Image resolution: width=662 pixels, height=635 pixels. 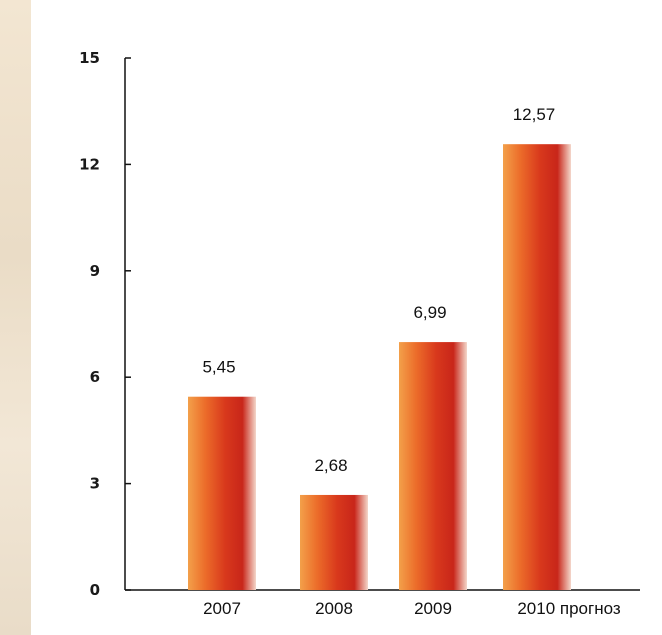 What do you see at coordinates (95, 590) in the screenshot?
I see `y-tick-label: 0` at bounding box center [95, 590].